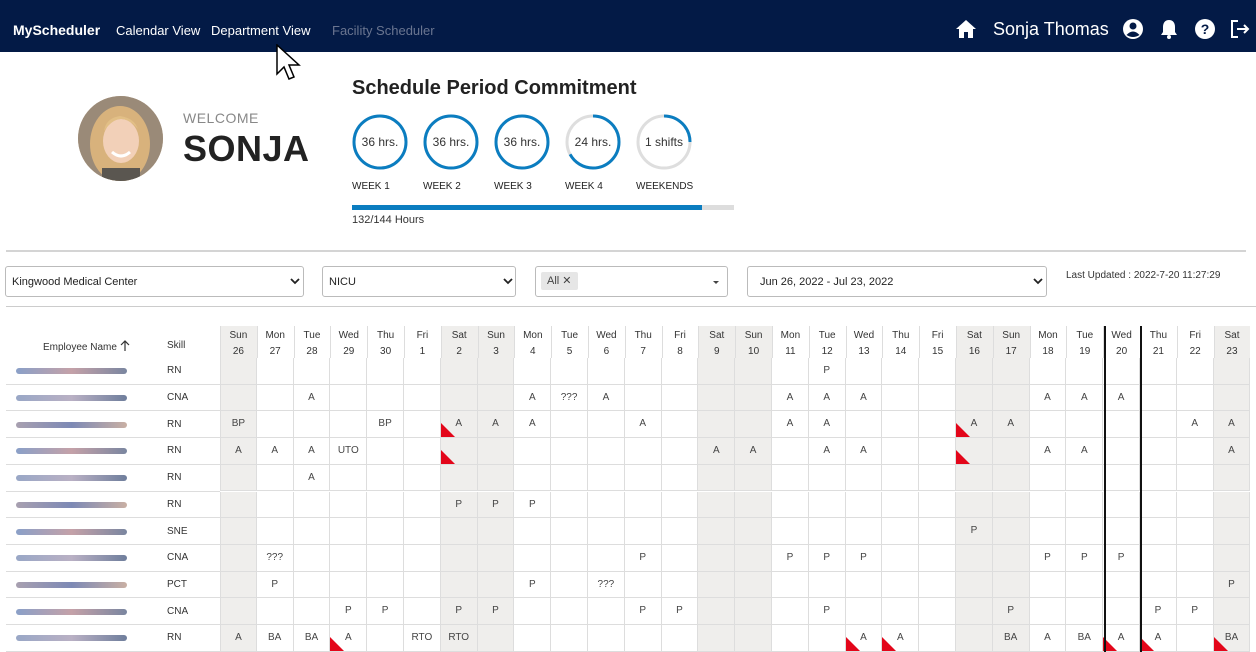 Image resolution: width=1256 pixels, height=652 pixels. I want to click on skill-multiselect: All ✕, so click(631, 281).